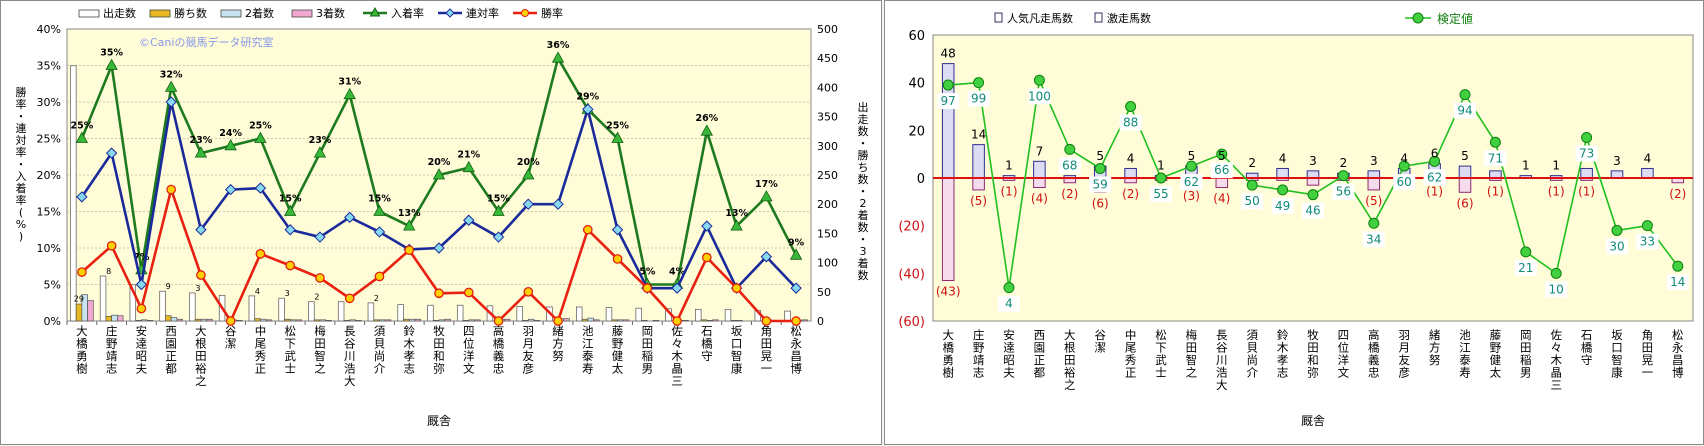 This screenshot has width=1704, height=446. I want to click on category-label: 大橋勇樹, so click(948, 354).